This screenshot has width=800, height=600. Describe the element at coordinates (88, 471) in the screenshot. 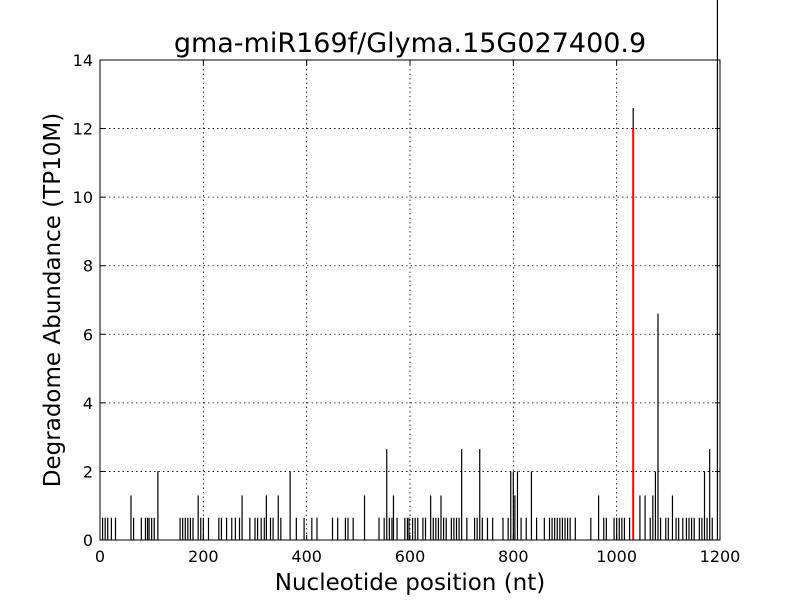

I see `y-tick-label: 2` at that location.